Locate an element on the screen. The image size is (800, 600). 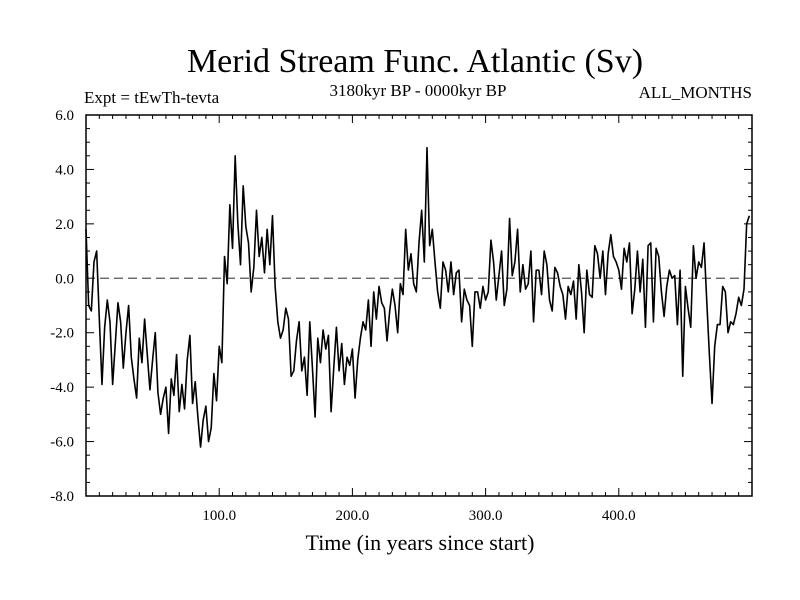
y-tick-label: -8.0 is located at coordinates (62, 497).